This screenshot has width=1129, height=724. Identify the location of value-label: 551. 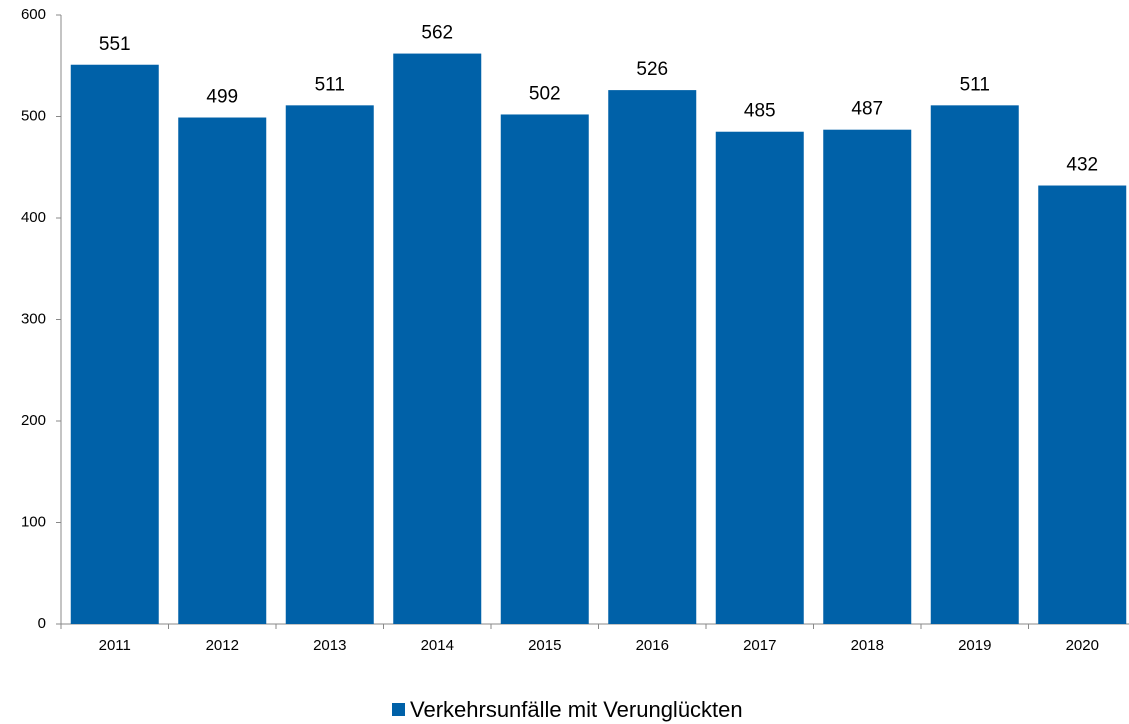
(115, 44).